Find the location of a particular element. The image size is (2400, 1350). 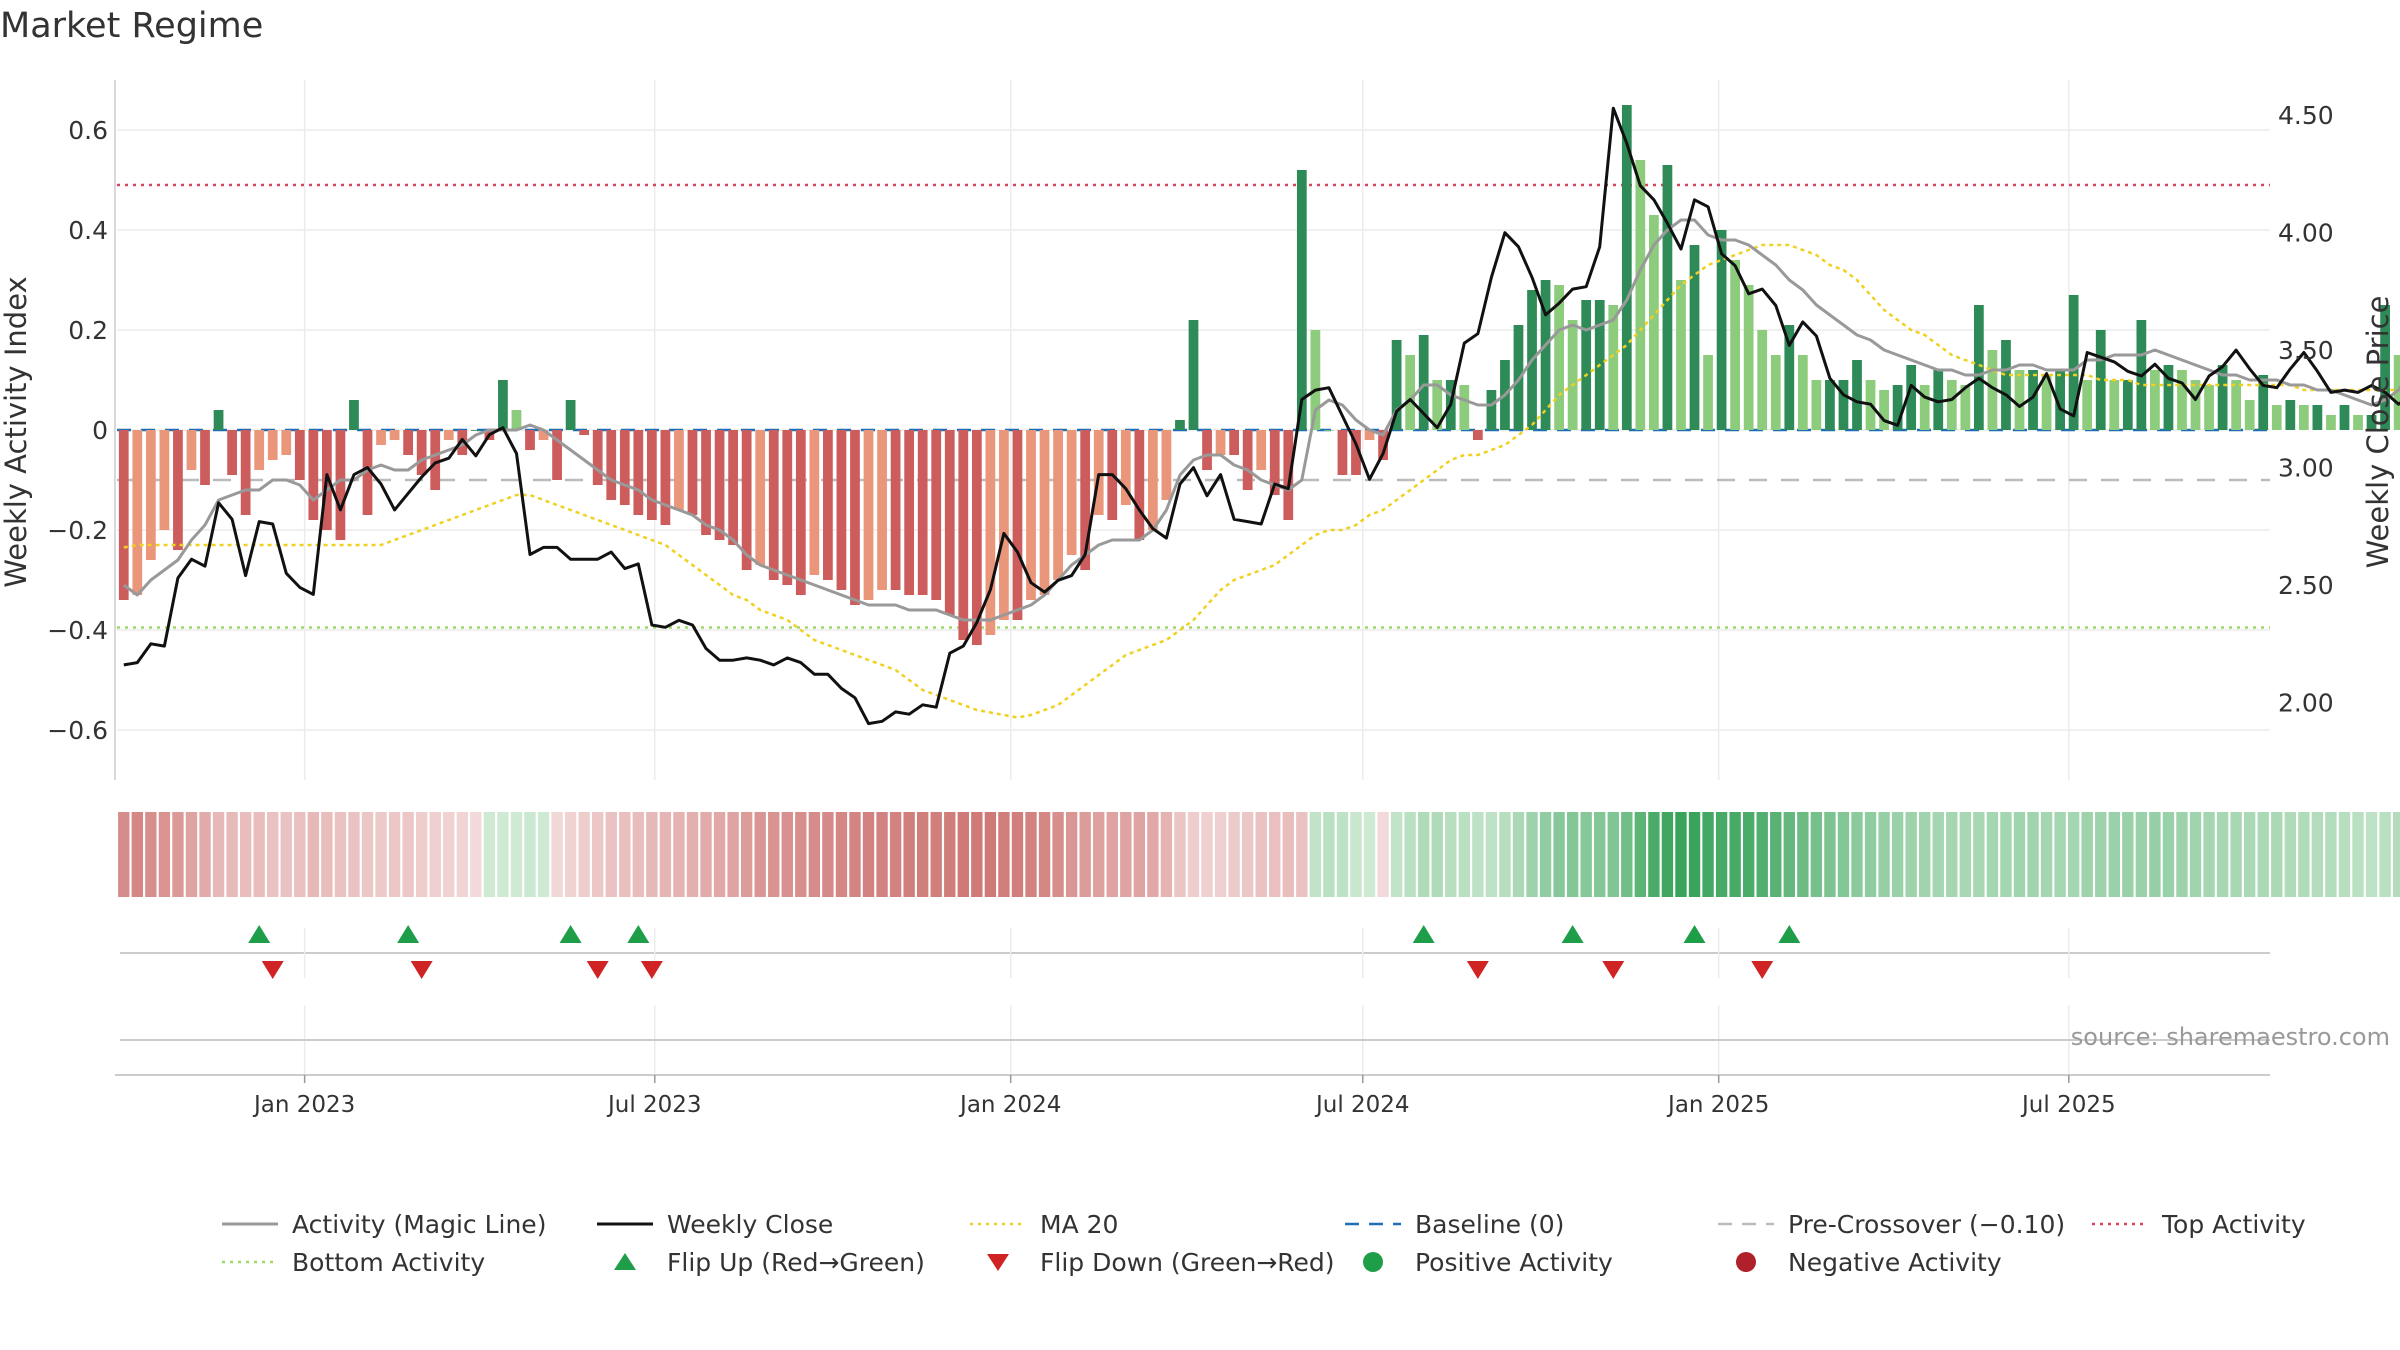

lower-panel is located at coordinates (1195, 1040).